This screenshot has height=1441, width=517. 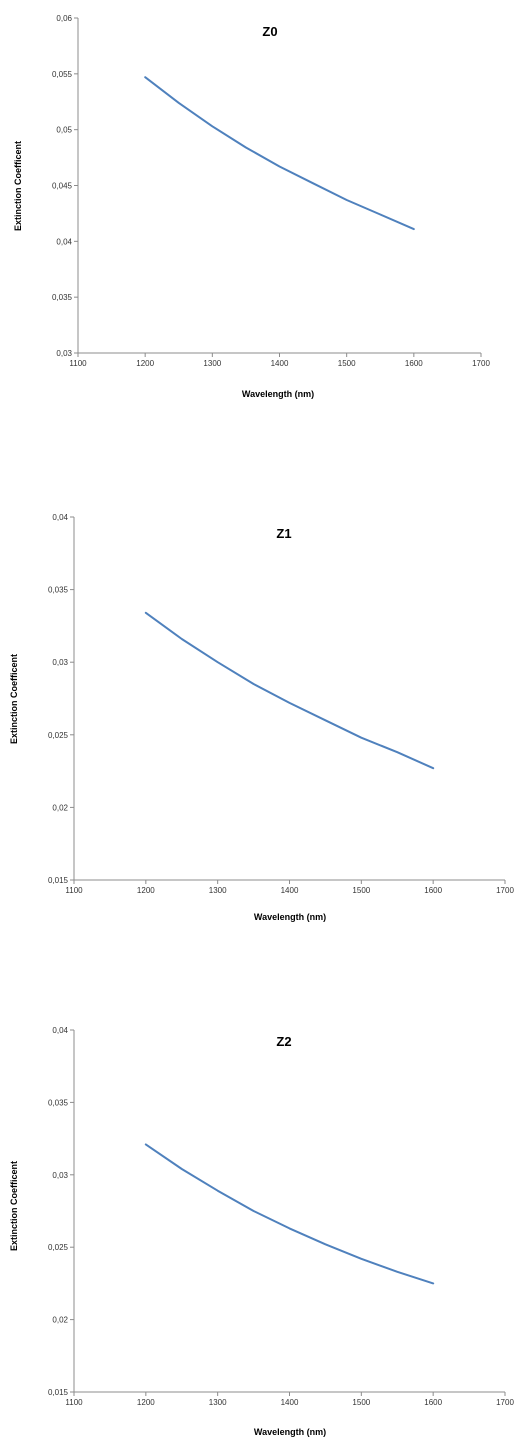 What do you see at coordinates (283, 533) in the screenshot?
I see `chart-title: Z1` at bounding box center [283, 533].